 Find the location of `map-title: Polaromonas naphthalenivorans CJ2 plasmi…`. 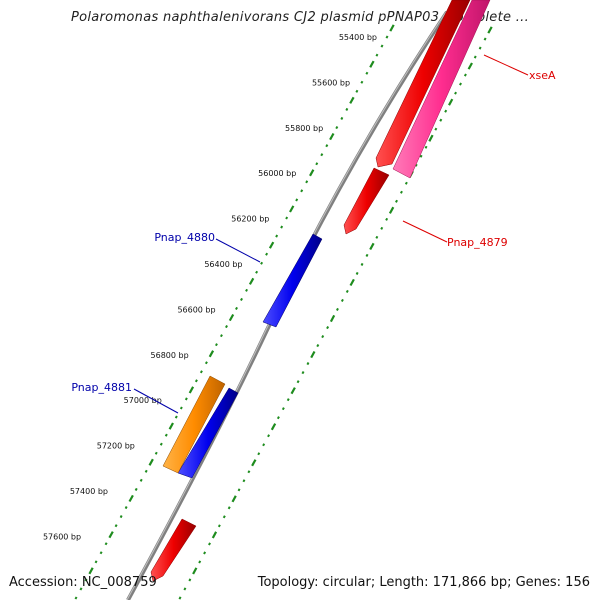

map-title: Polaromonas naphthalenivorans CJ2 plasmi… is located at coordinates (300, 17).